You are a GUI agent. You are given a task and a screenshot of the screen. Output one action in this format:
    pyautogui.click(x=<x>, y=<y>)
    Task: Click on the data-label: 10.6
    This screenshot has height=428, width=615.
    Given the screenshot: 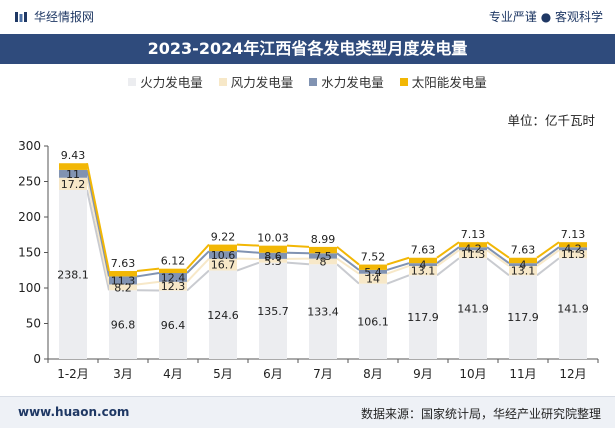 What is the action you would take?
    pyautogui.click(x=223, y=255)
    